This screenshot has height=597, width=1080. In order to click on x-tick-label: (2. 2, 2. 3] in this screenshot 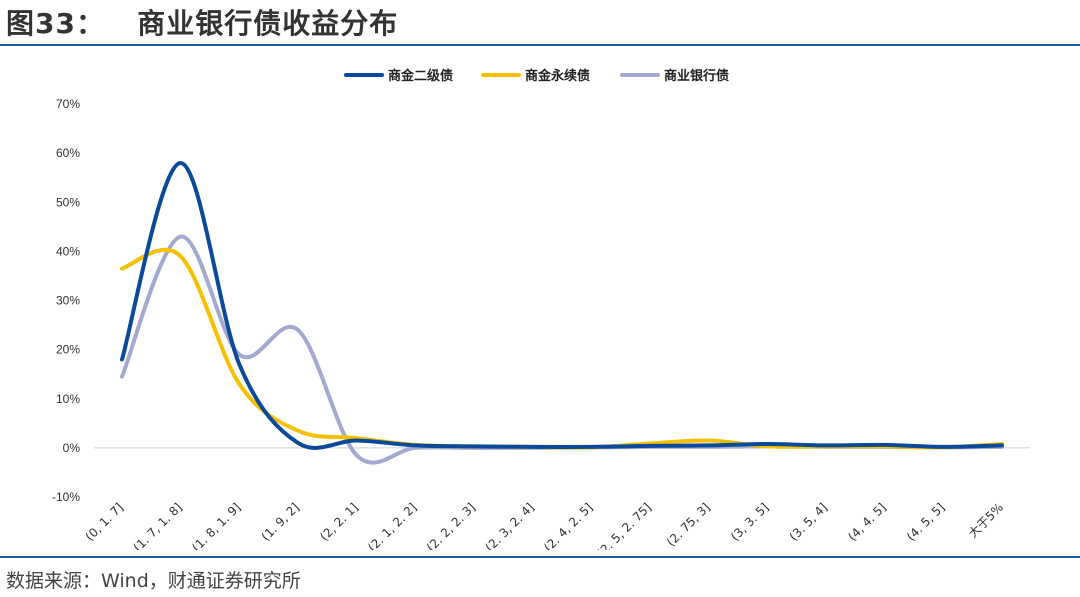, I will do `click(451, 525)`.